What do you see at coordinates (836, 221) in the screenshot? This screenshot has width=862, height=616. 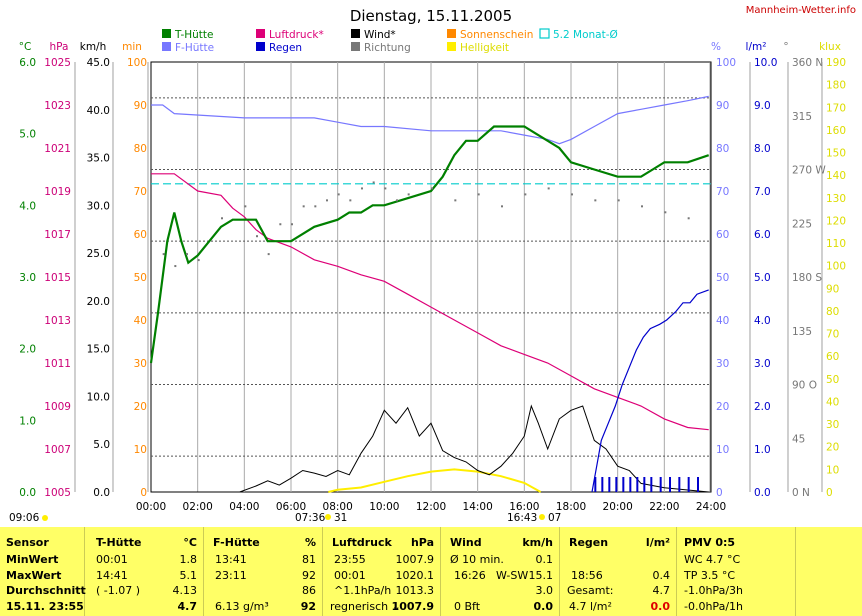 I see `lux-axis-tick: 120` at bounding box center [836, 221].